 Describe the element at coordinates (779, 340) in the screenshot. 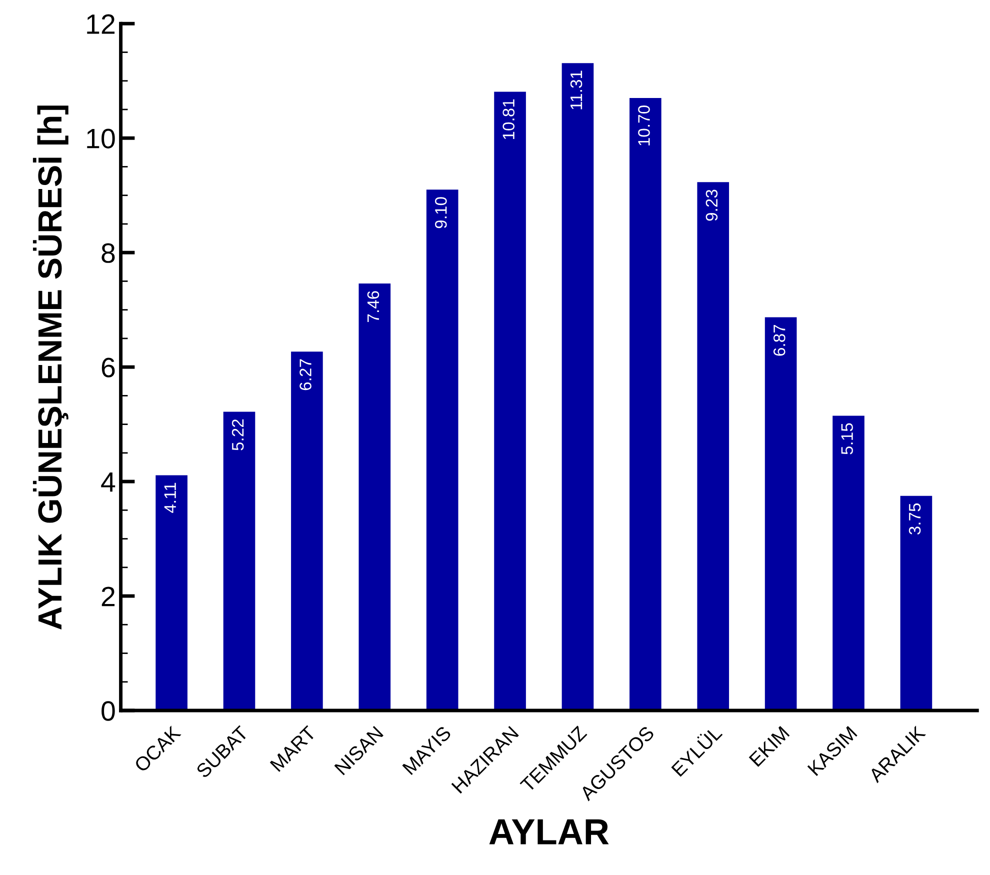

I see `data-label: 6.87` at that location.